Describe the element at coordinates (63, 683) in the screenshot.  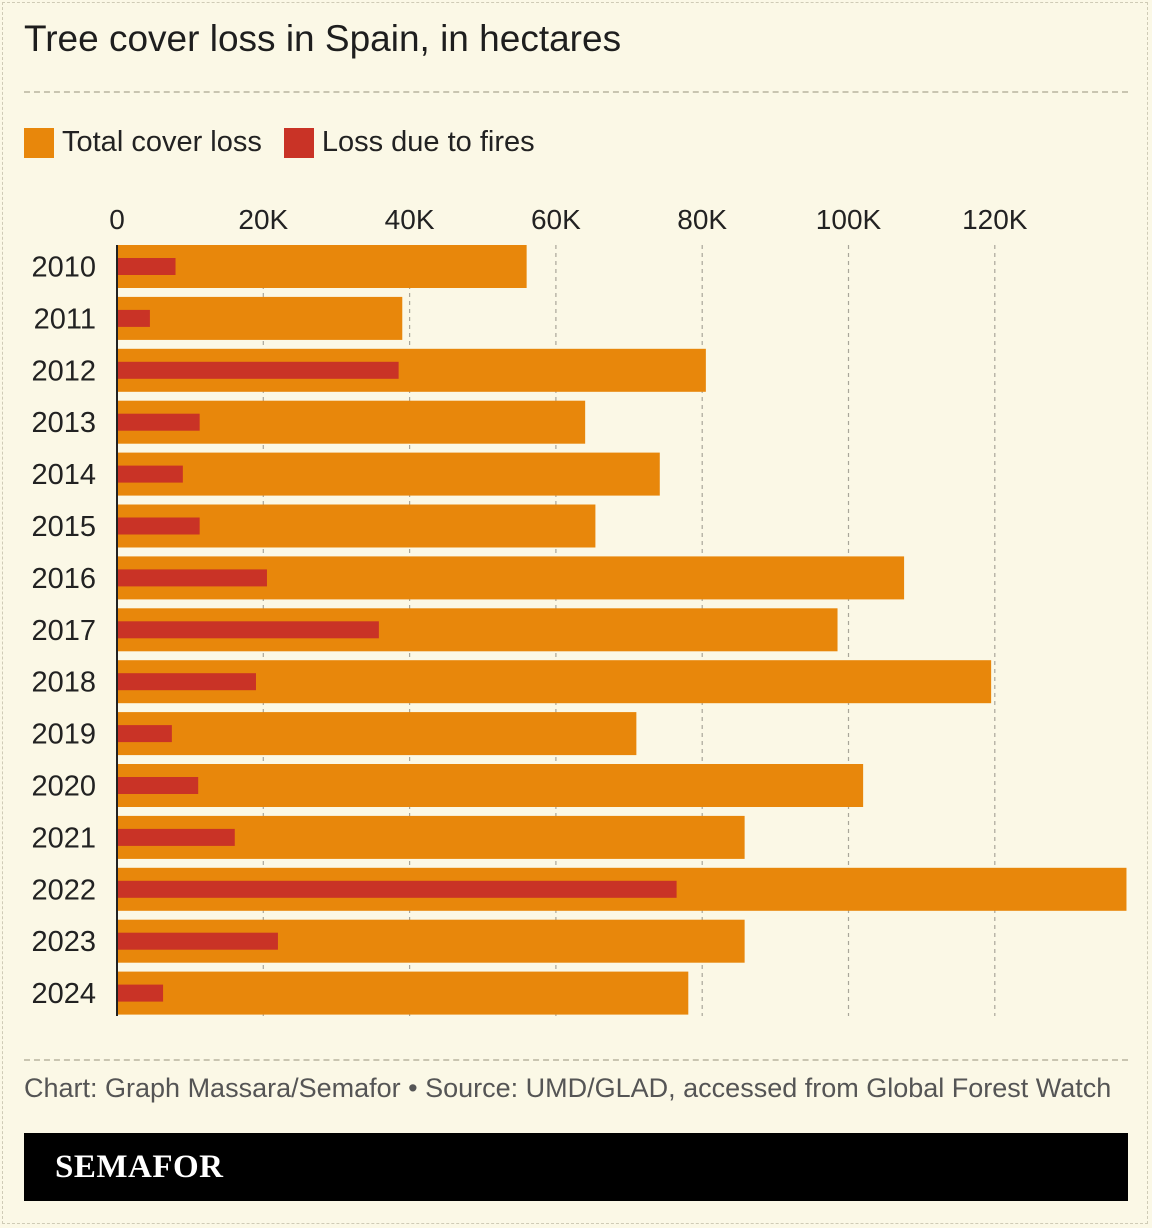
I see `y-category-label: 2018` at that location.